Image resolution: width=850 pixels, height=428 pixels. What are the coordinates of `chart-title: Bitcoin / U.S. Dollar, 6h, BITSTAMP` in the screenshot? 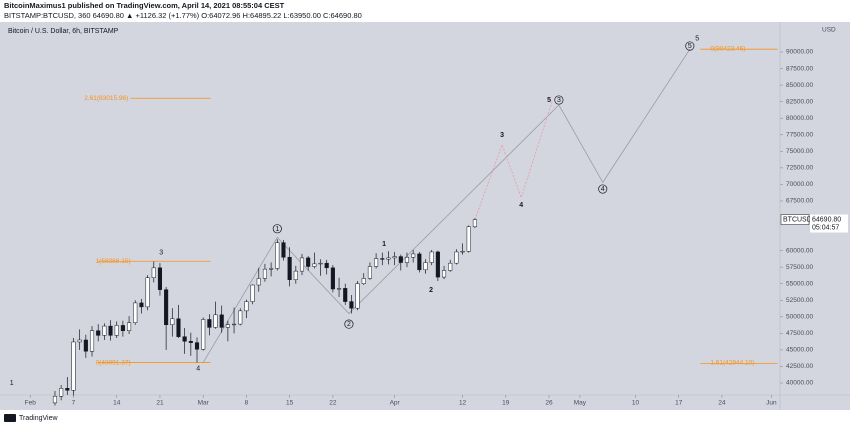 It's located at (63, 31).